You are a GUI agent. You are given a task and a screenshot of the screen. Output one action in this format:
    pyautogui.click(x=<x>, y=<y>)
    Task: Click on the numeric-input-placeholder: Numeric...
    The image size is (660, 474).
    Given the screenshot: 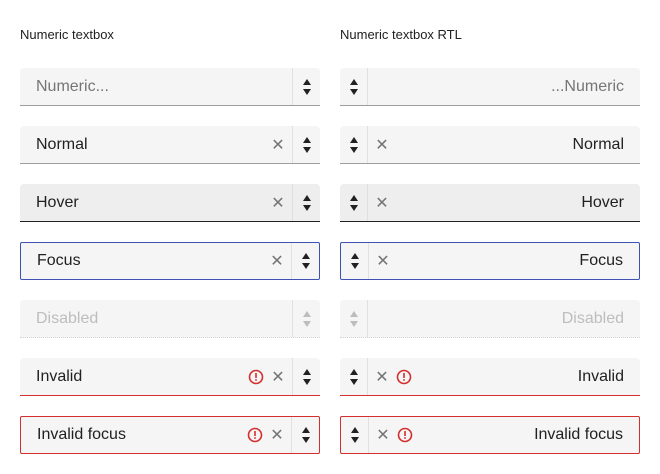 What is the action you would take?
    pyautogui.click(x=72, y=86)
    